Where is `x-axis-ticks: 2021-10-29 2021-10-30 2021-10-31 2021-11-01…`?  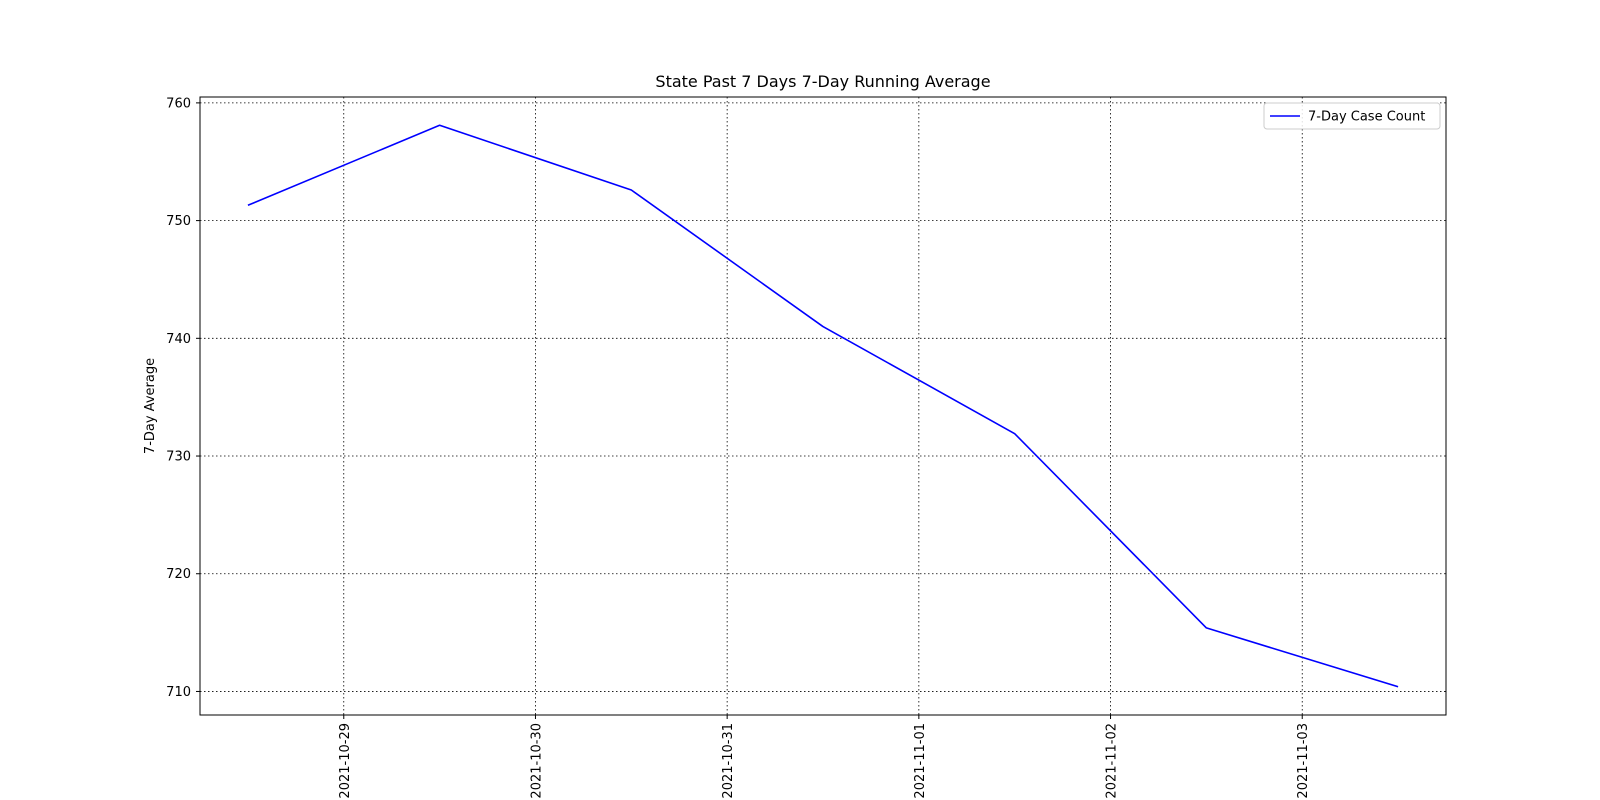
x-axis-ticks: 2021-10-29 2021-10-30 2021-10-31 2021-11-01… is located at coordinates (824, 757).